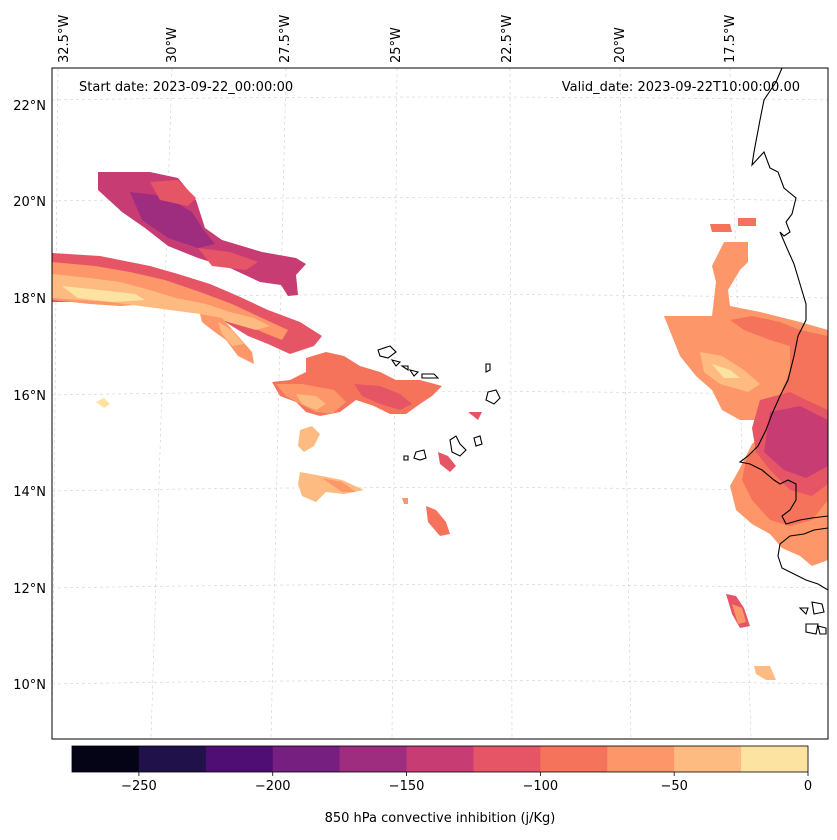 The width and height of the screenshot is (837, 840). What do you see at coordinates (439, 375) in the screenshot?
I see `cape-verde-north-islands` at bounding box center [439, 375].